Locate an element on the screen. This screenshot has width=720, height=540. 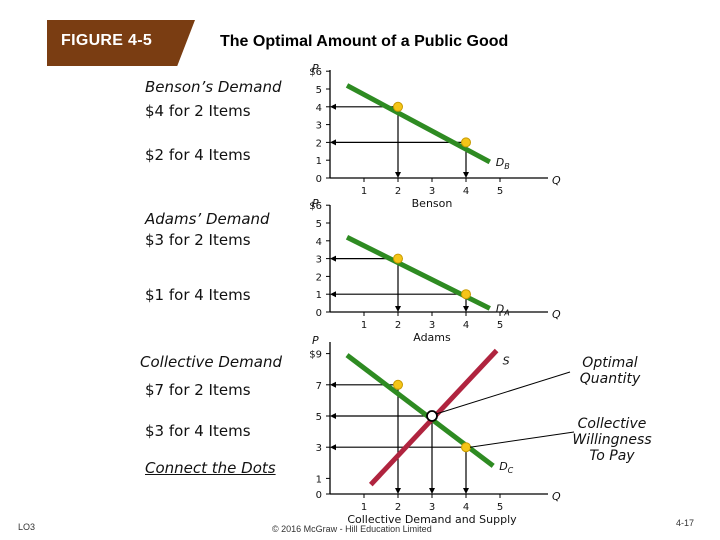
chart1-x-axis-symbol: Q is located at coordinates (556, 180).